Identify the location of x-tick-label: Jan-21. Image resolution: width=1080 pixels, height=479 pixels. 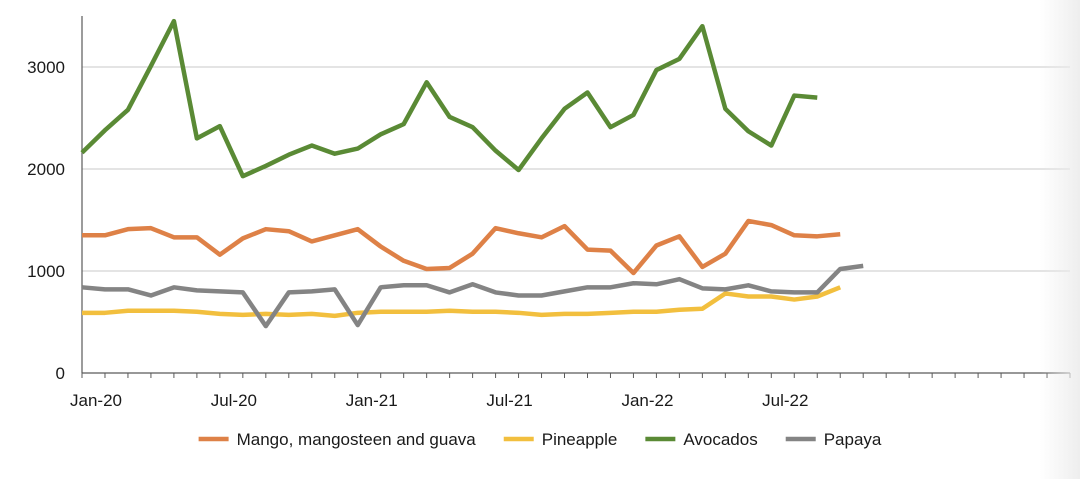
(372, 400).